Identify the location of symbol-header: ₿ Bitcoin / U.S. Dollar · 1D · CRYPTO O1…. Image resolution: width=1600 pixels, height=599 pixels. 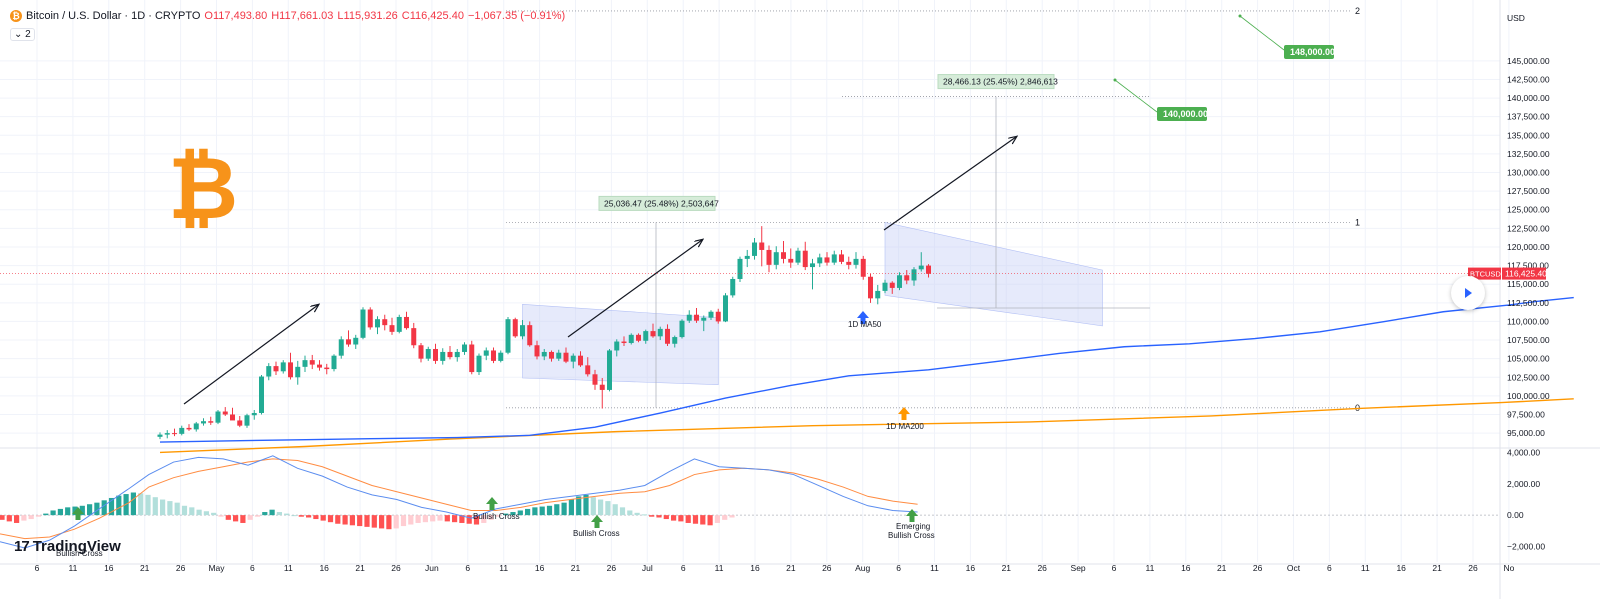
(287, 16).